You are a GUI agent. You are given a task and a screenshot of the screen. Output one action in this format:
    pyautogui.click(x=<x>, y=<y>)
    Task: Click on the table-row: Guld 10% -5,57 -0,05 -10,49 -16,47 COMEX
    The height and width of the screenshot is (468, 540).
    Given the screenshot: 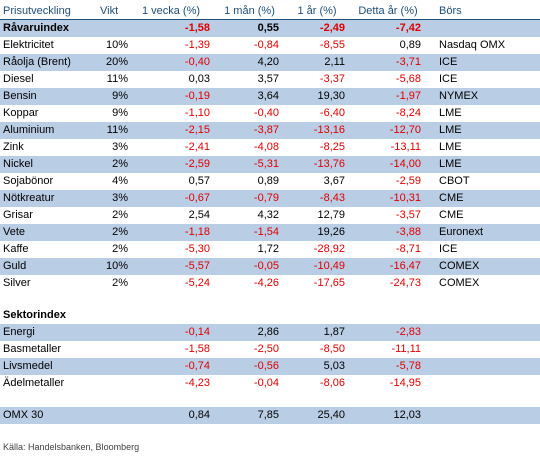 What is the action you would take?
    pyautogui.click(x=270, y=266)
    